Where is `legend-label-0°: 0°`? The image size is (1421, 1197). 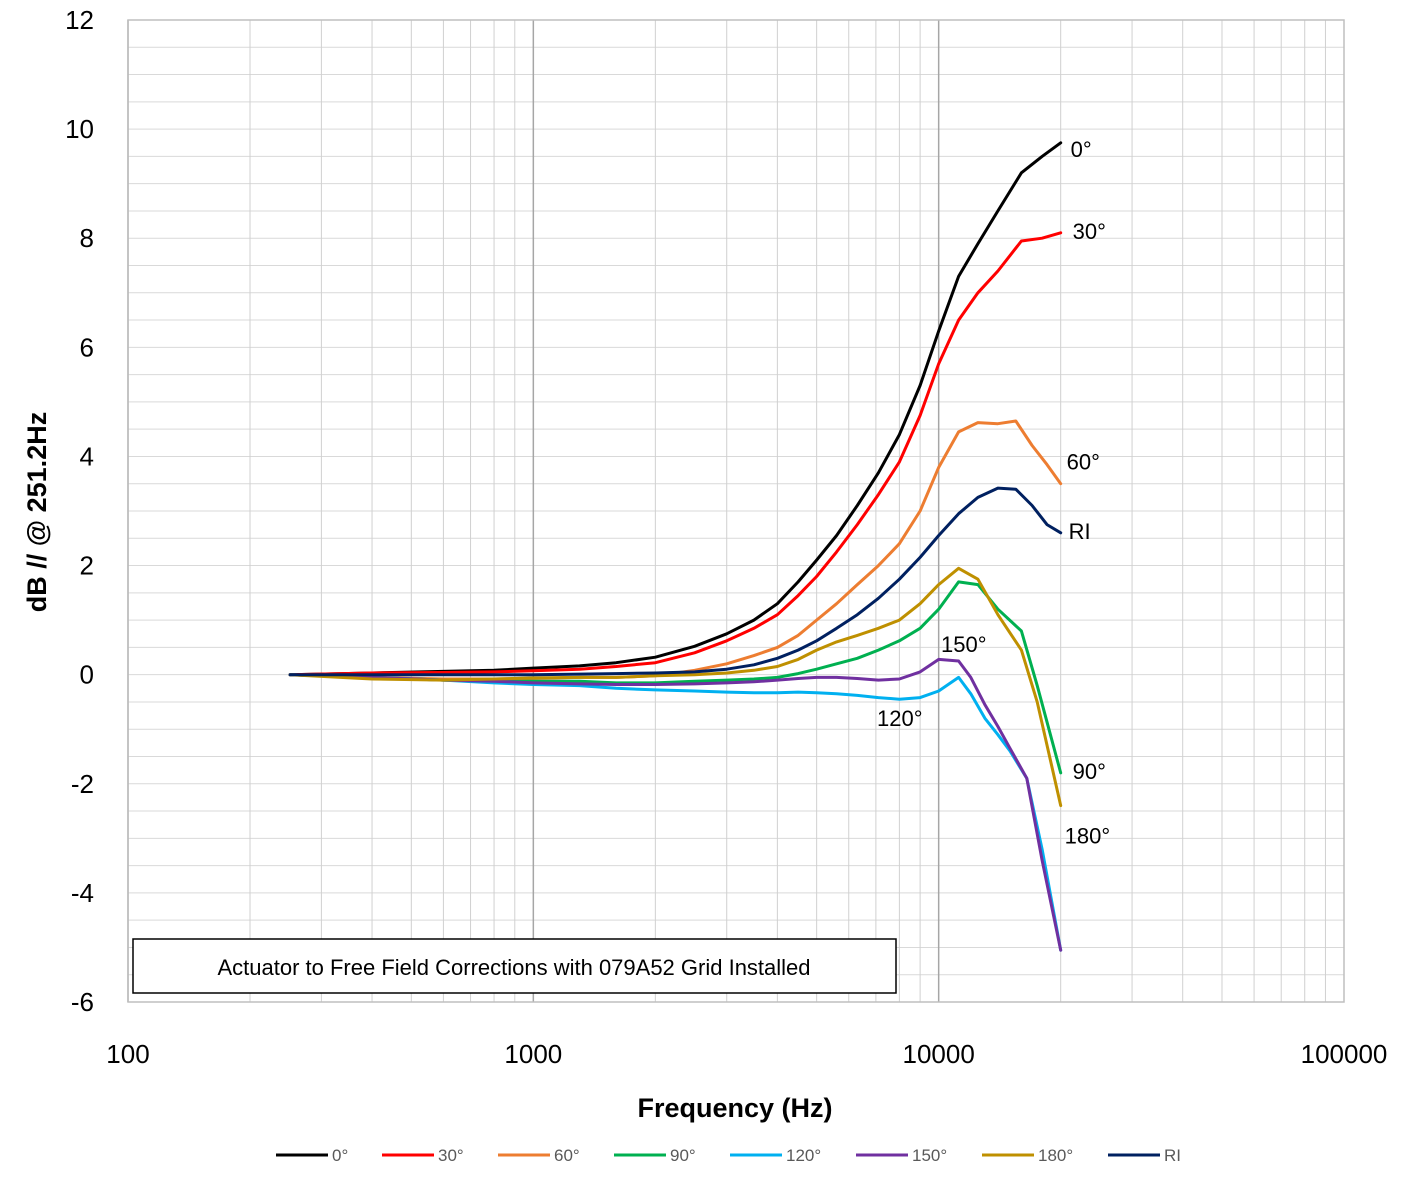 legend-label-0°: 0° is located at coordinates (340, 1155).